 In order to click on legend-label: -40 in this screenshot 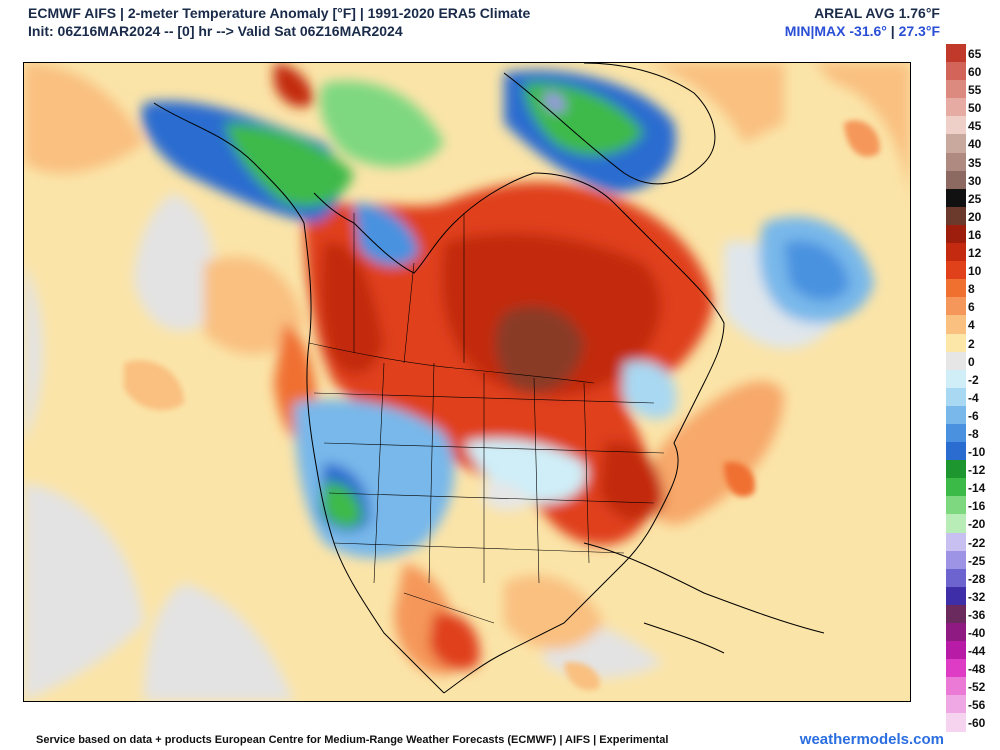, I will do `click(977, 633)`.